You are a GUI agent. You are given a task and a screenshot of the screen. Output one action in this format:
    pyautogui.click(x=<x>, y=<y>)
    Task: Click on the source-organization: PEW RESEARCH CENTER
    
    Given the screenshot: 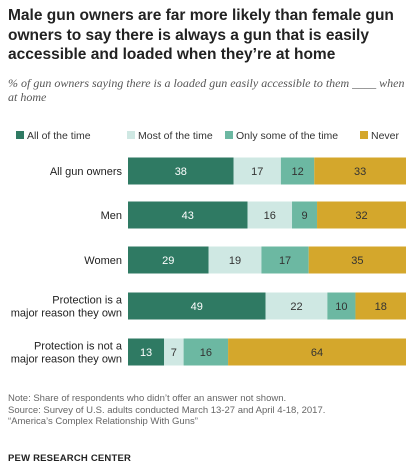 What is the action you would take?
    pyautogui.click(x=70, y=458)
    